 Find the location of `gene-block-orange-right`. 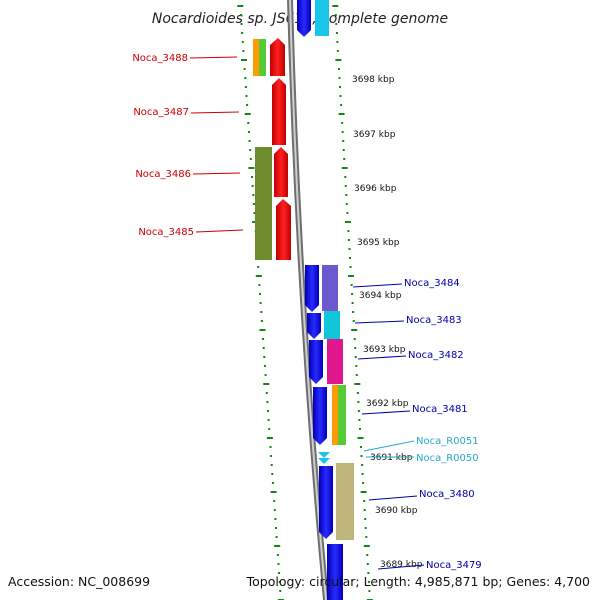

gene-block-orange-right is located at coordinates (335, 415).